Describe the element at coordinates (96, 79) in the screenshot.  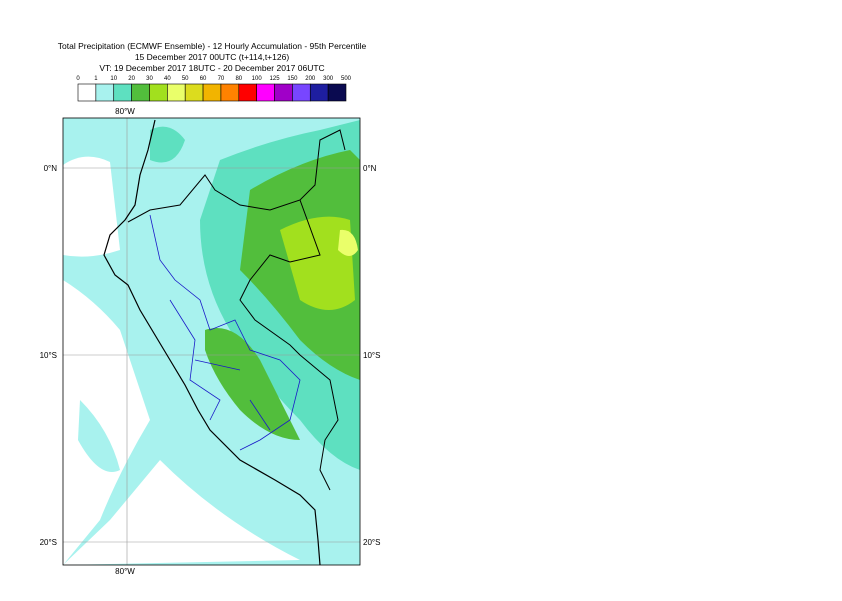
I see `legend-tick-label: 1` at that location.